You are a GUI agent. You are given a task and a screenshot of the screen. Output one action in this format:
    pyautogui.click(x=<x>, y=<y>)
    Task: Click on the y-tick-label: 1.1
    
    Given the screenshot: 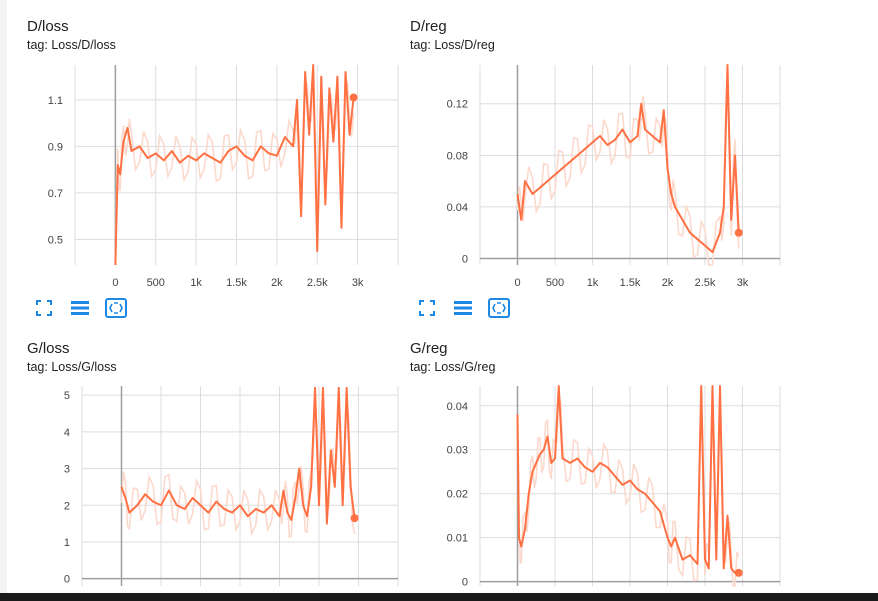 What is the action you would take?
    pyautogui.click(x=55, y=101)
    